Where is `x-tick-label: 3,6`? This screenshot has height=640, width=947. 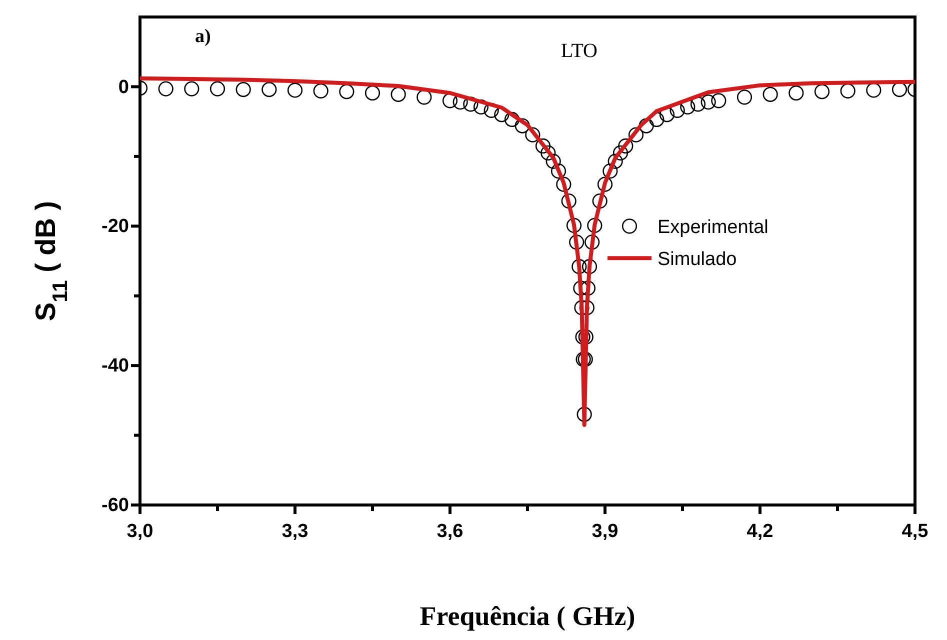
x-tick-label: 3,6 is located at coordinates (450, 531).